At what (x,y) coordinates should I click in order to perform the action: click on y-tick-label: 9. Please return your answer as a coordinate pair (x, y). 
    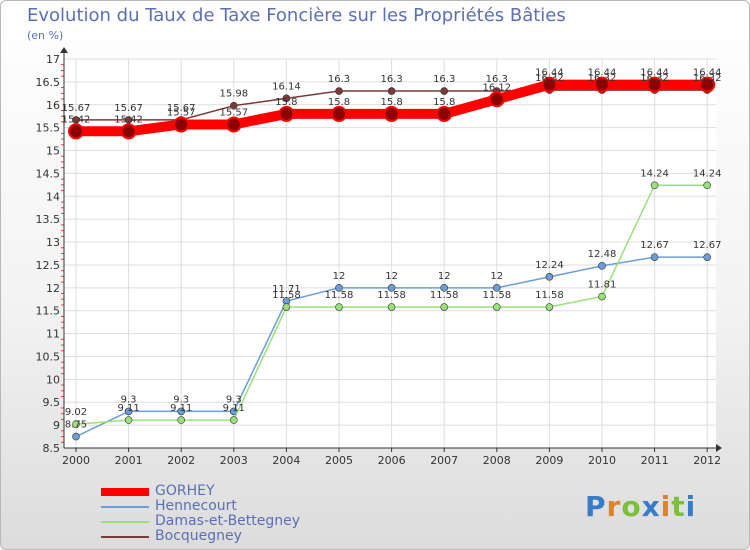
    Looking at the image, I should click on (56, 425).